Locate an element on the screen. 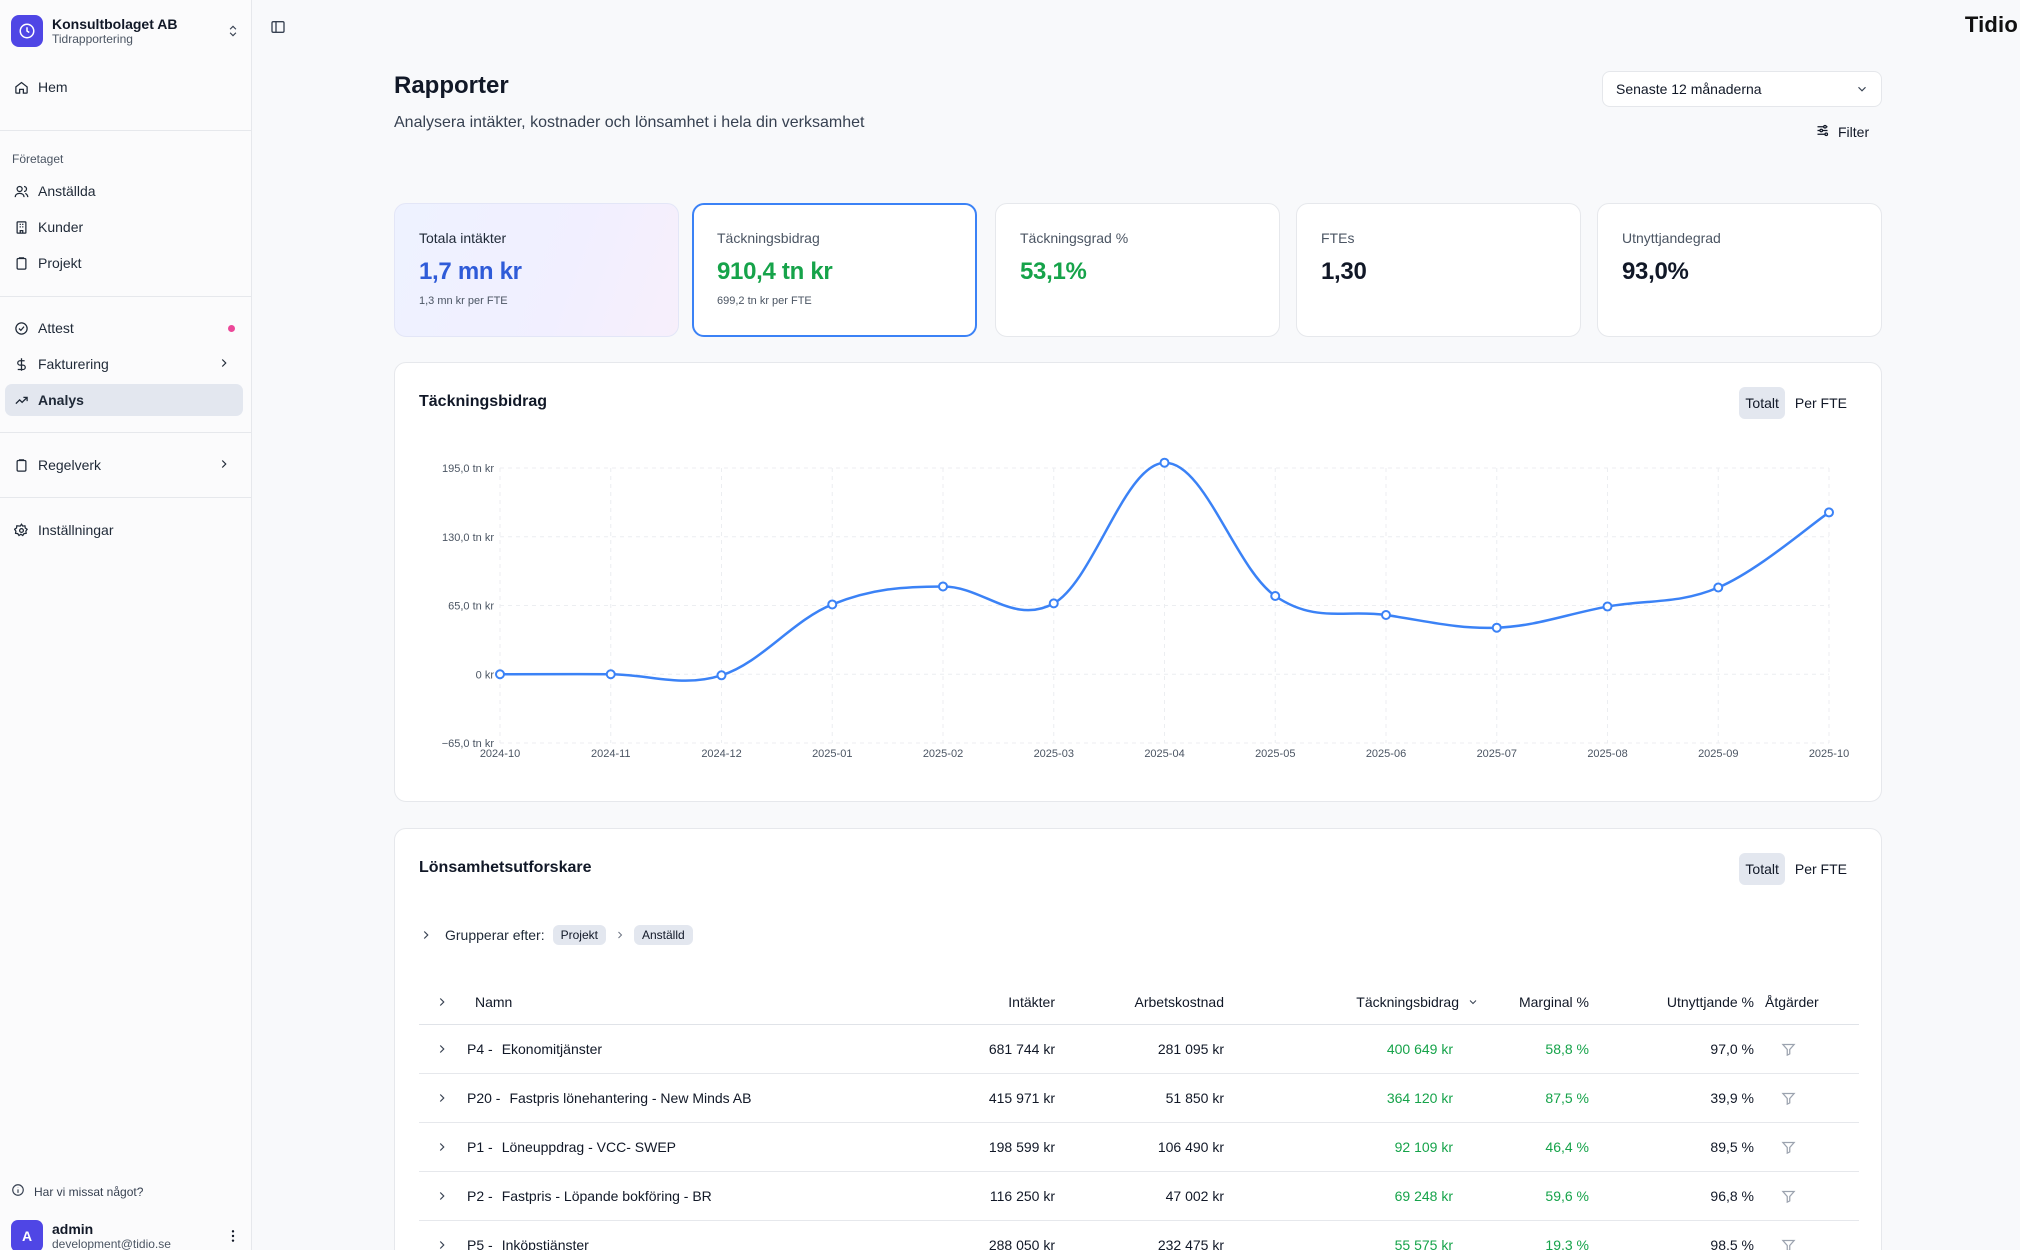 This screenshot has width=2020, height=1250. row-name: P5 - Inköpstjänster is located at coordinates (528, 1235).